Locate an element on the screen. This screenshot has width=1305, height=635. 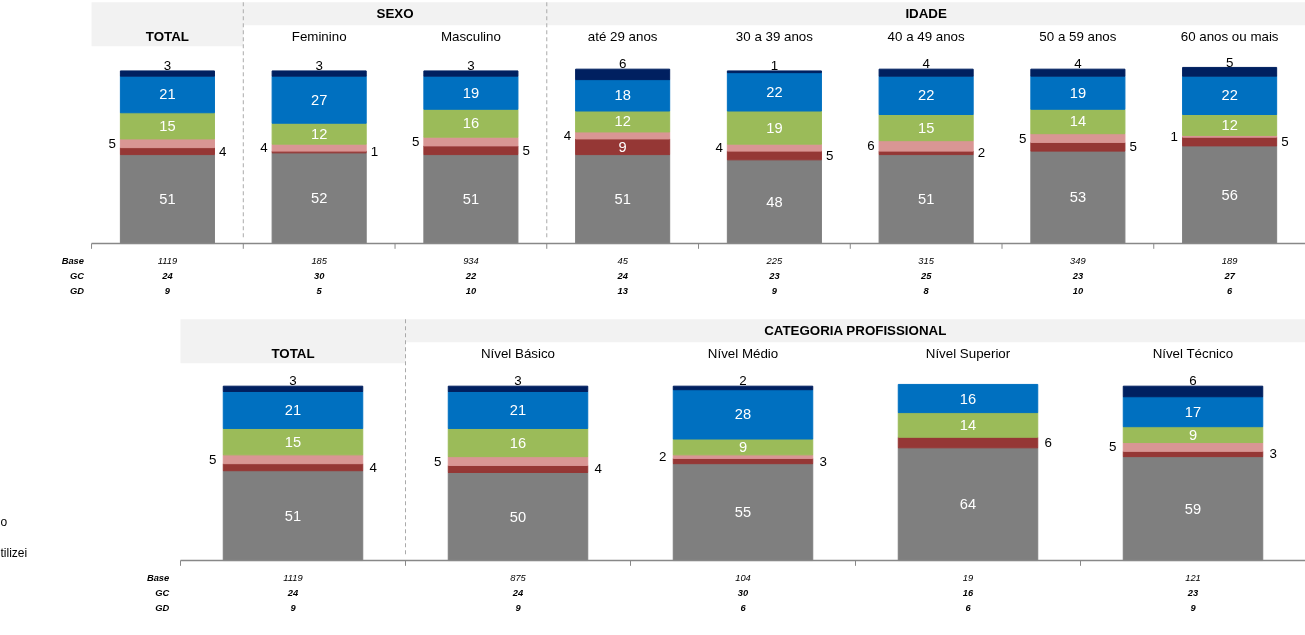
data-label: 15 is located at coordinates (293, 441).